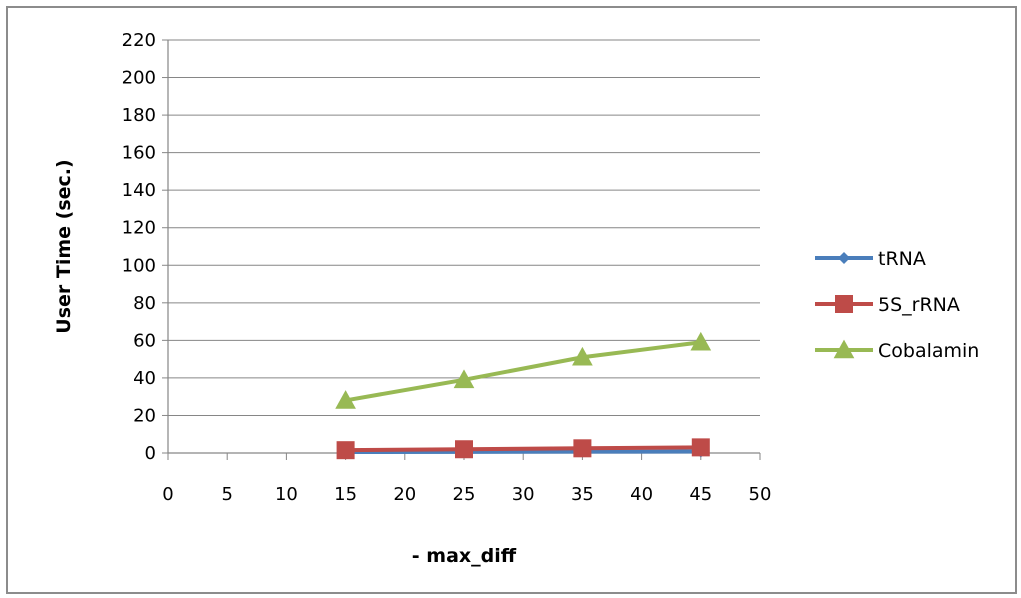 Image resolution: width=1021 pixels, height=598 pixels. Describe the element at coordinates (404, 494) in the screenshot. I see `x-tick-label: 20` at that location.